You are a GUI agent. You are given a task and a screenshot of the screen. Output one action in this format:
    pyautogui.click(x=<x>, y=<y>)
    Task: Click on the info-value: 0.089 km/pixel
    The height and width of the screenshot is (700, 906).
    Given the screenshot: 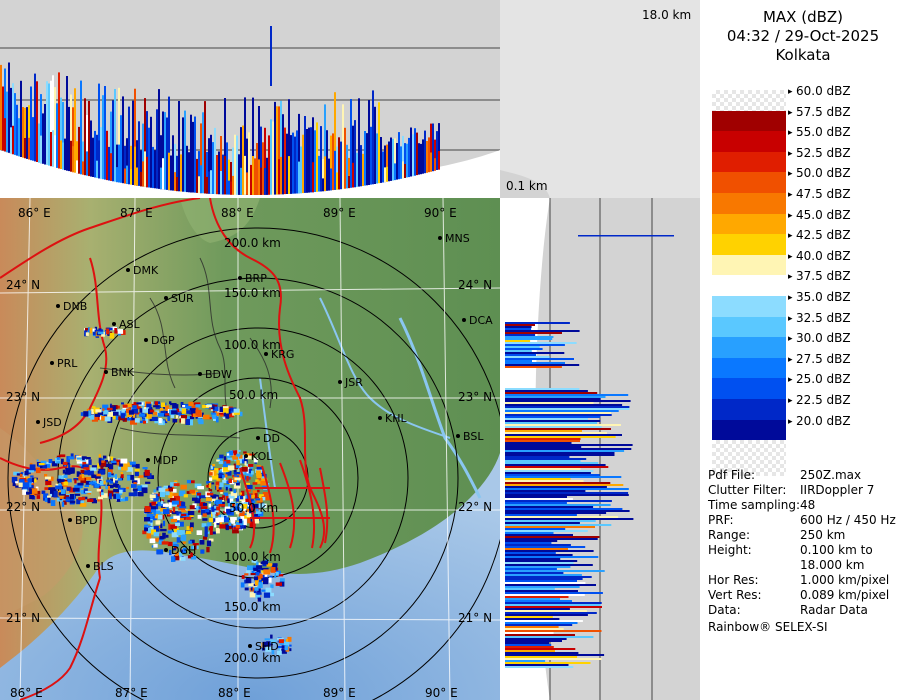 What is the action you would take?
    pyautogui.click(x=845, y=595)
    